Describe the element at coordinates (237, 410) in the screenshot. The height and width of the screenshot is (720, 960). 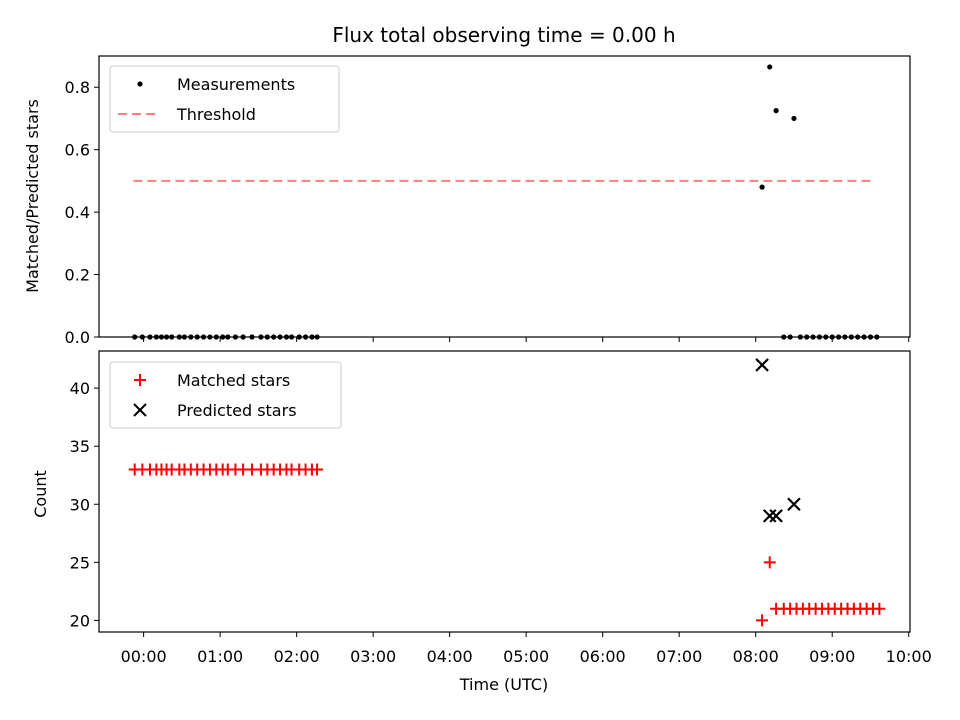
I see `predicted-stars-legend-label: Predicted stars` at that location.